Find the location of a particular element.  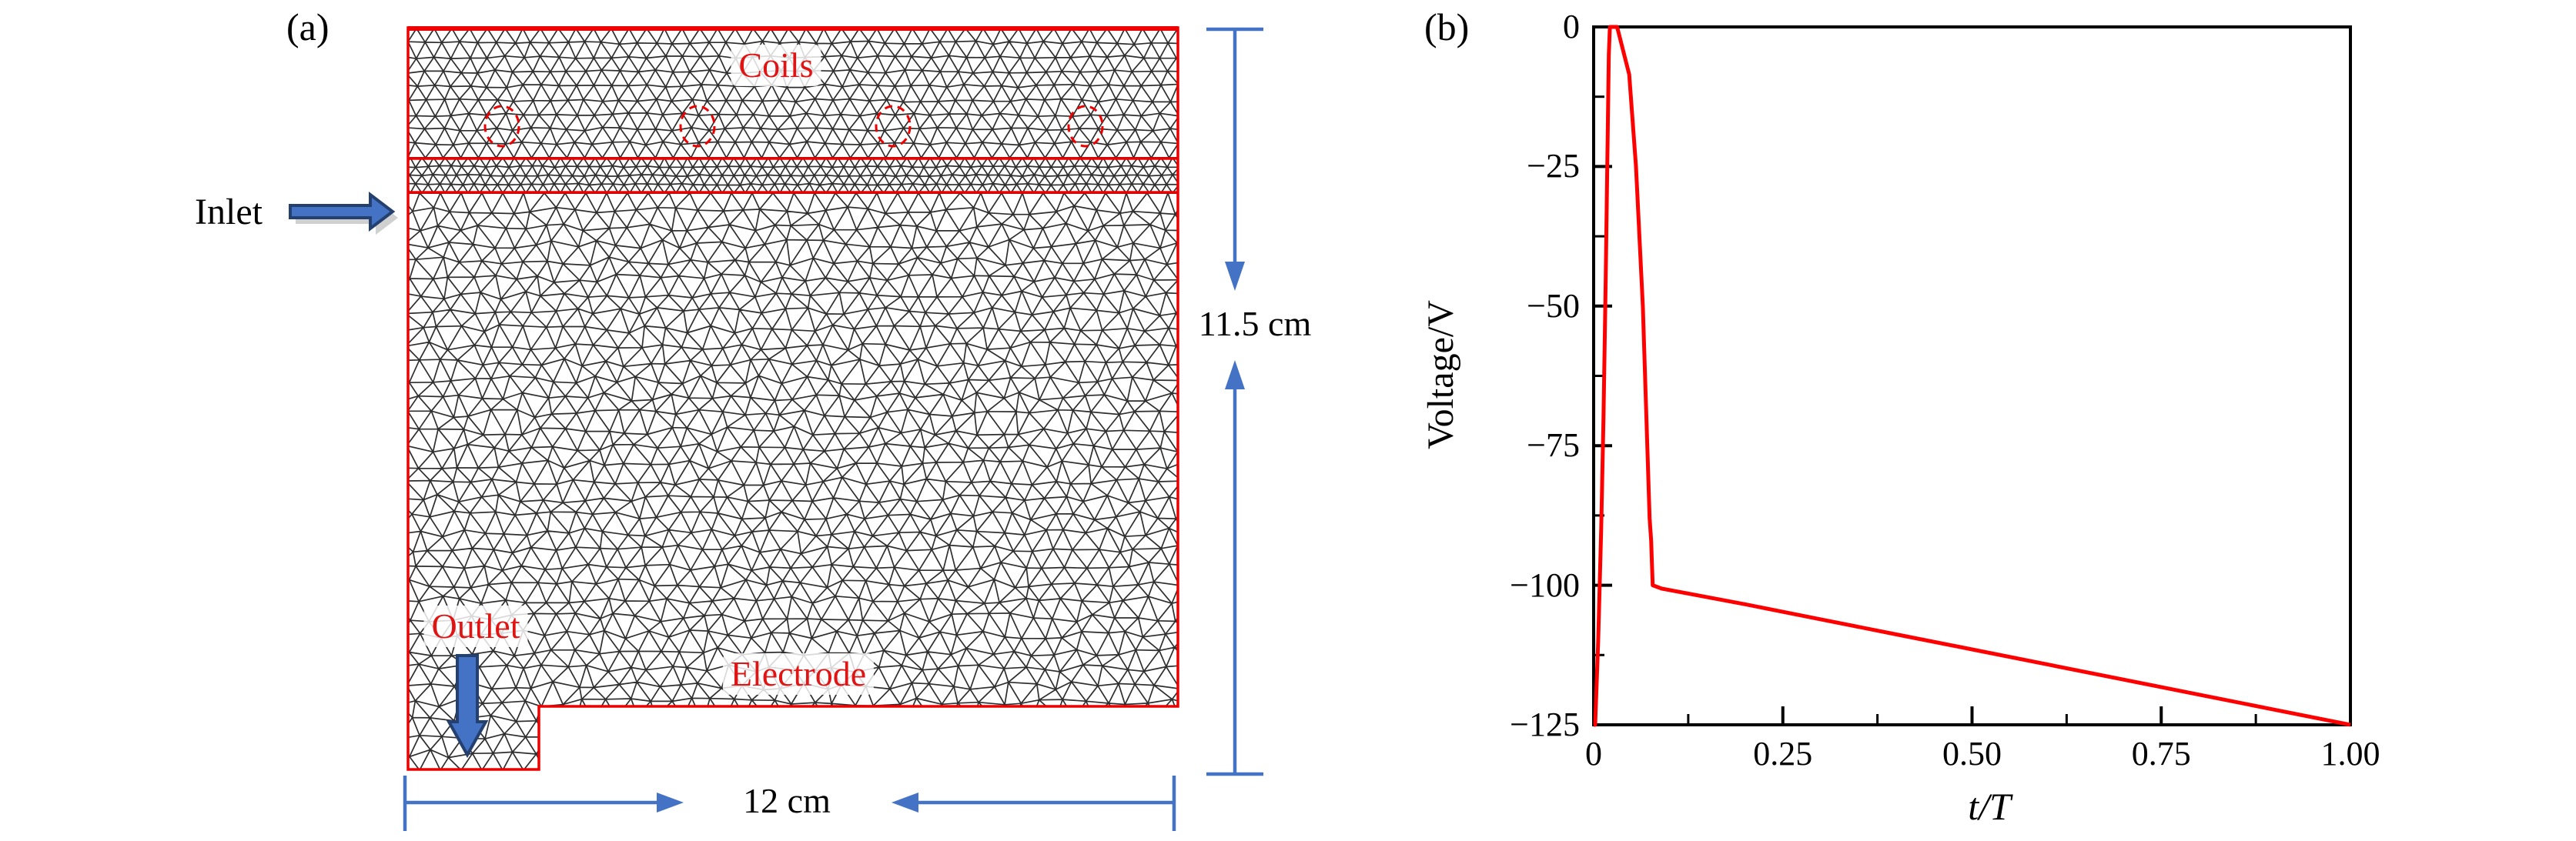

dim-arrow-down-icon is located at coordinates (1235, 277).